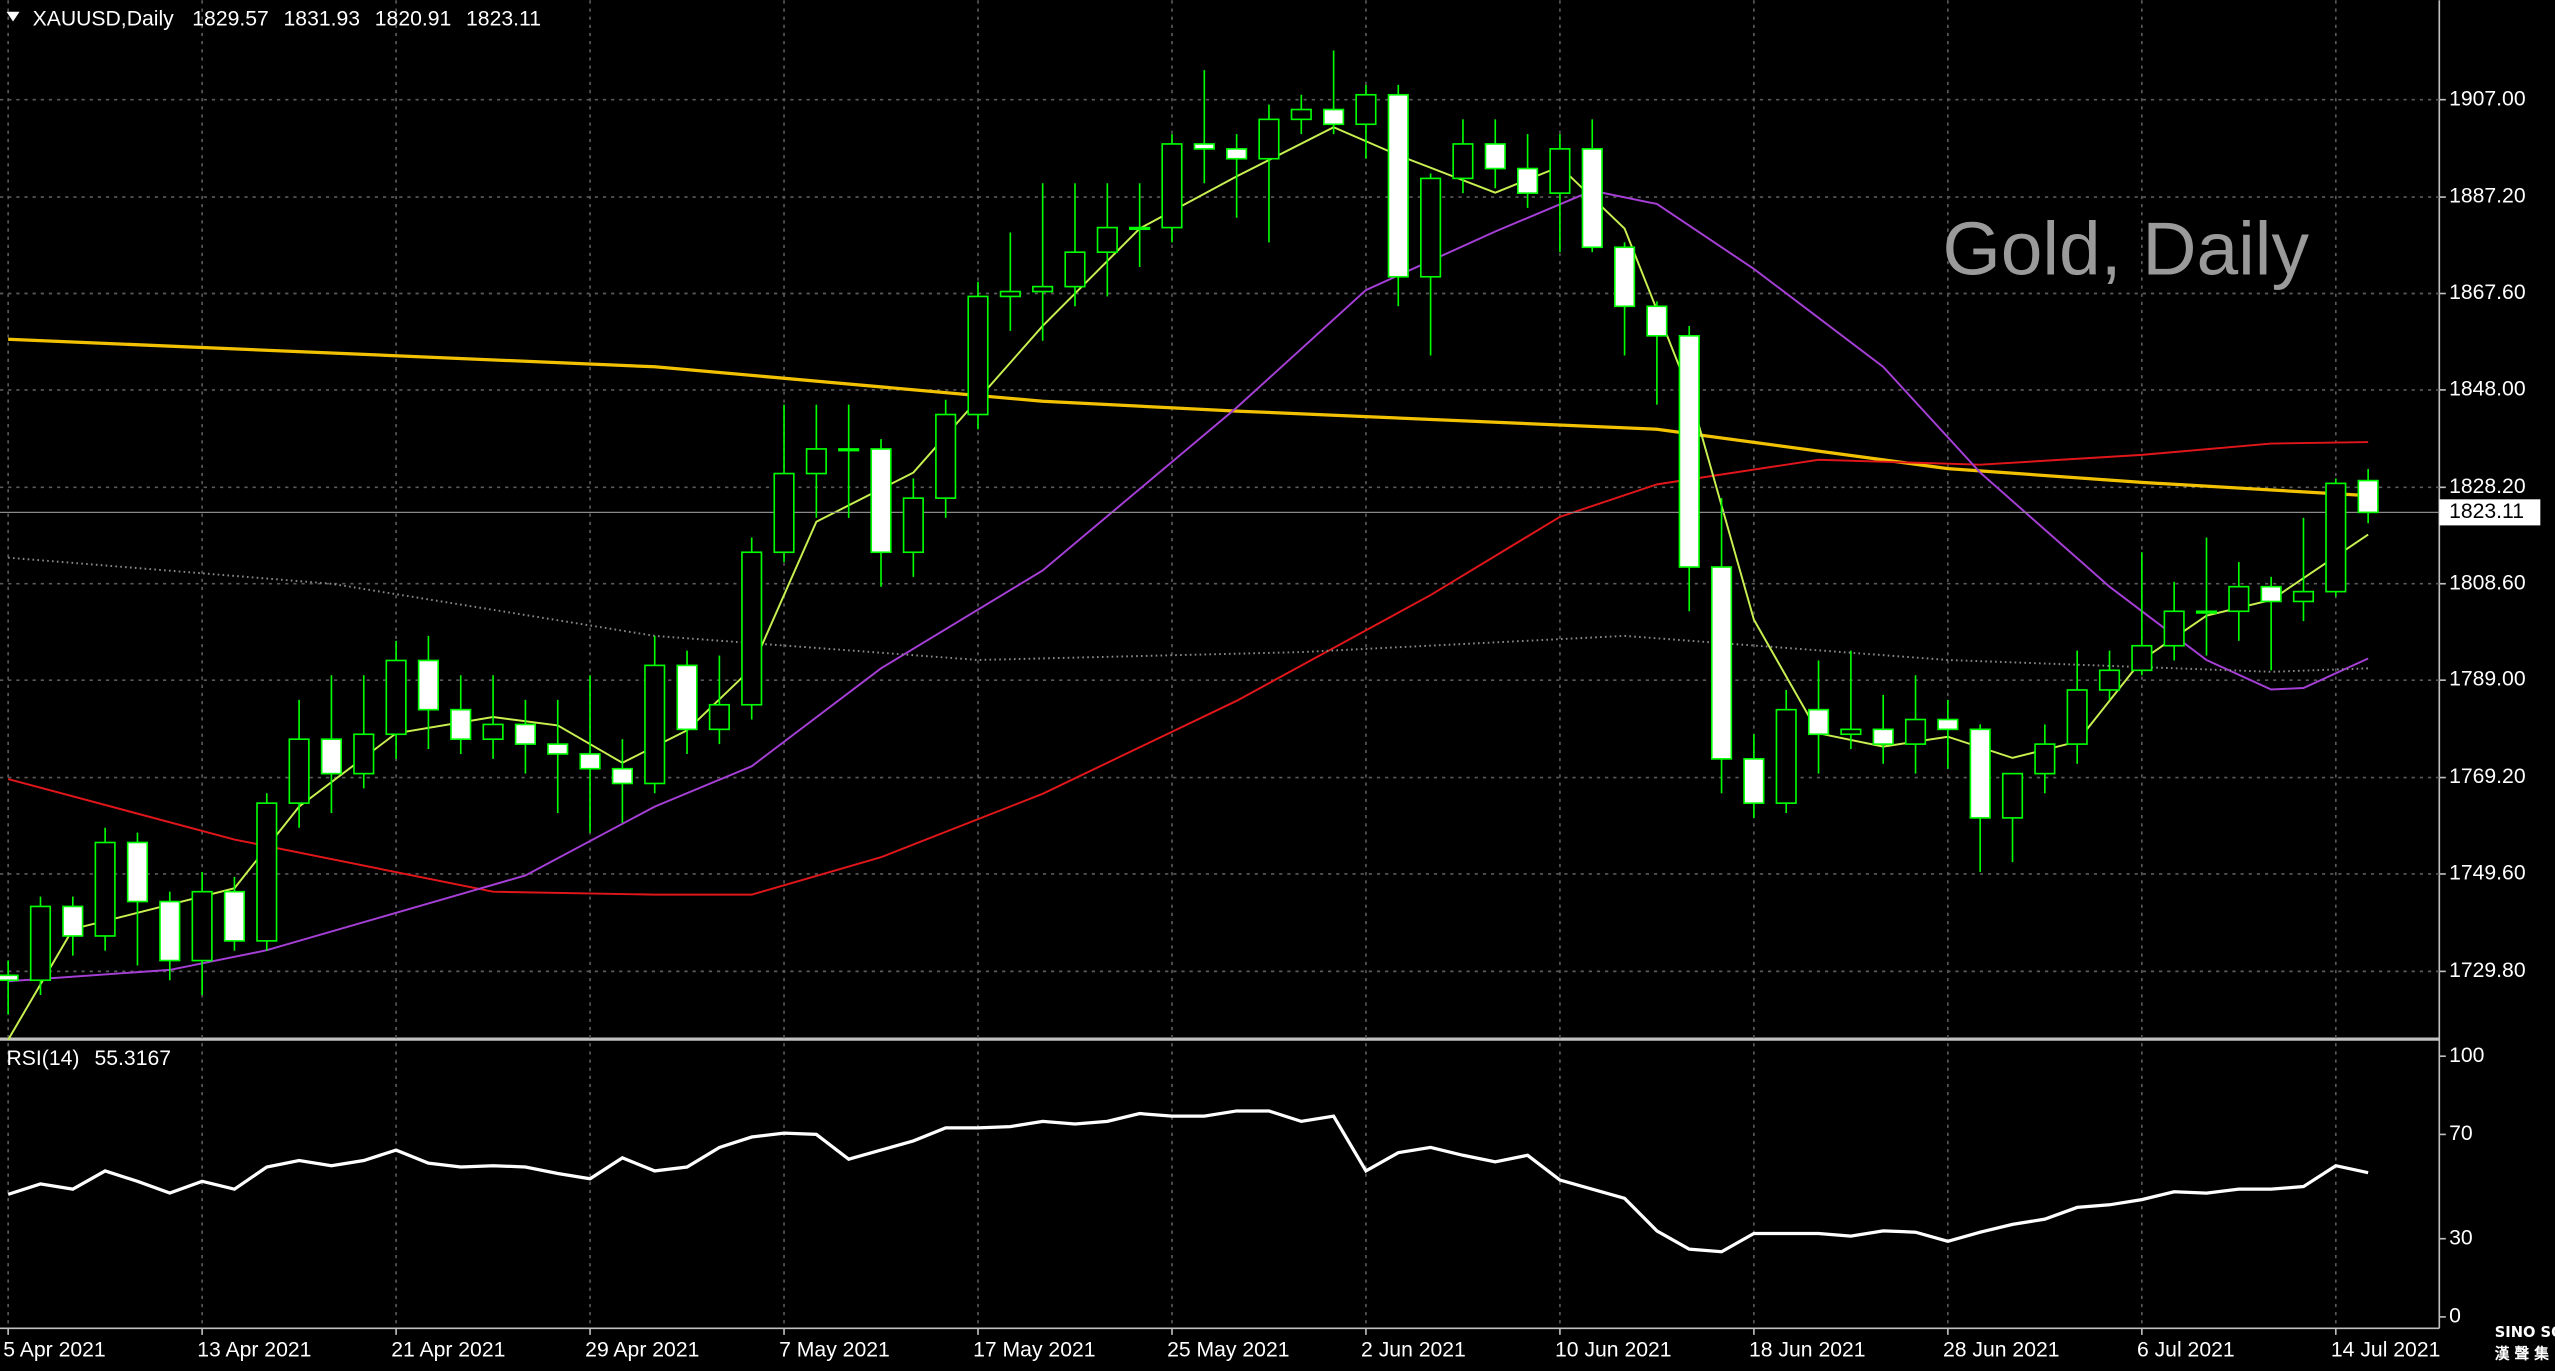 This screenshot has height=1371, width=2555. What do you see at coordinates (2487, 582) in the screenshot?
I see `y-tick-label: 1808.60` at bounding box center [2487, 582].